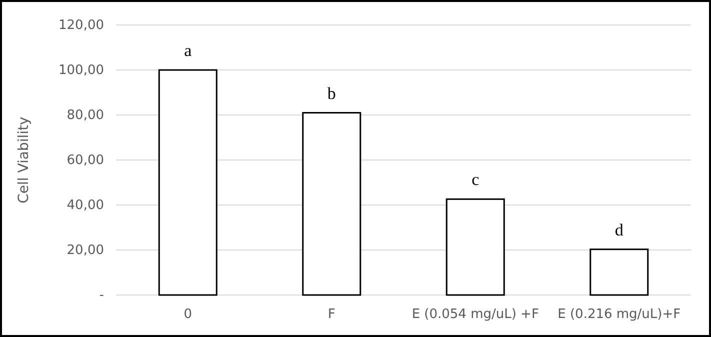 Image resolution: width=711 pixels, height=337 pixels. Describe the element at coordinates (101, 296) in the screenshot. I see `y-tick-label: -` at that location.